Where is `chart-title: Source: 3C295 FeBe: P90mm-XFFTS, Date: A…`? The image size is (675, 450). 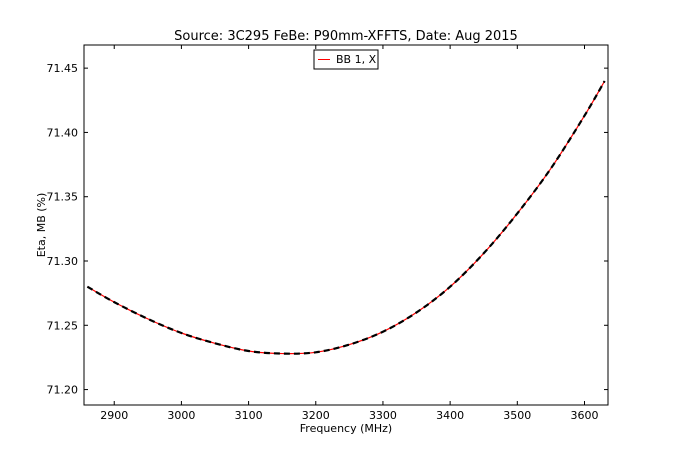 chart-title: Source: 3C295 FeBe: P90mm-XFFTS, Date: A… is located at coordinates (346, 36).